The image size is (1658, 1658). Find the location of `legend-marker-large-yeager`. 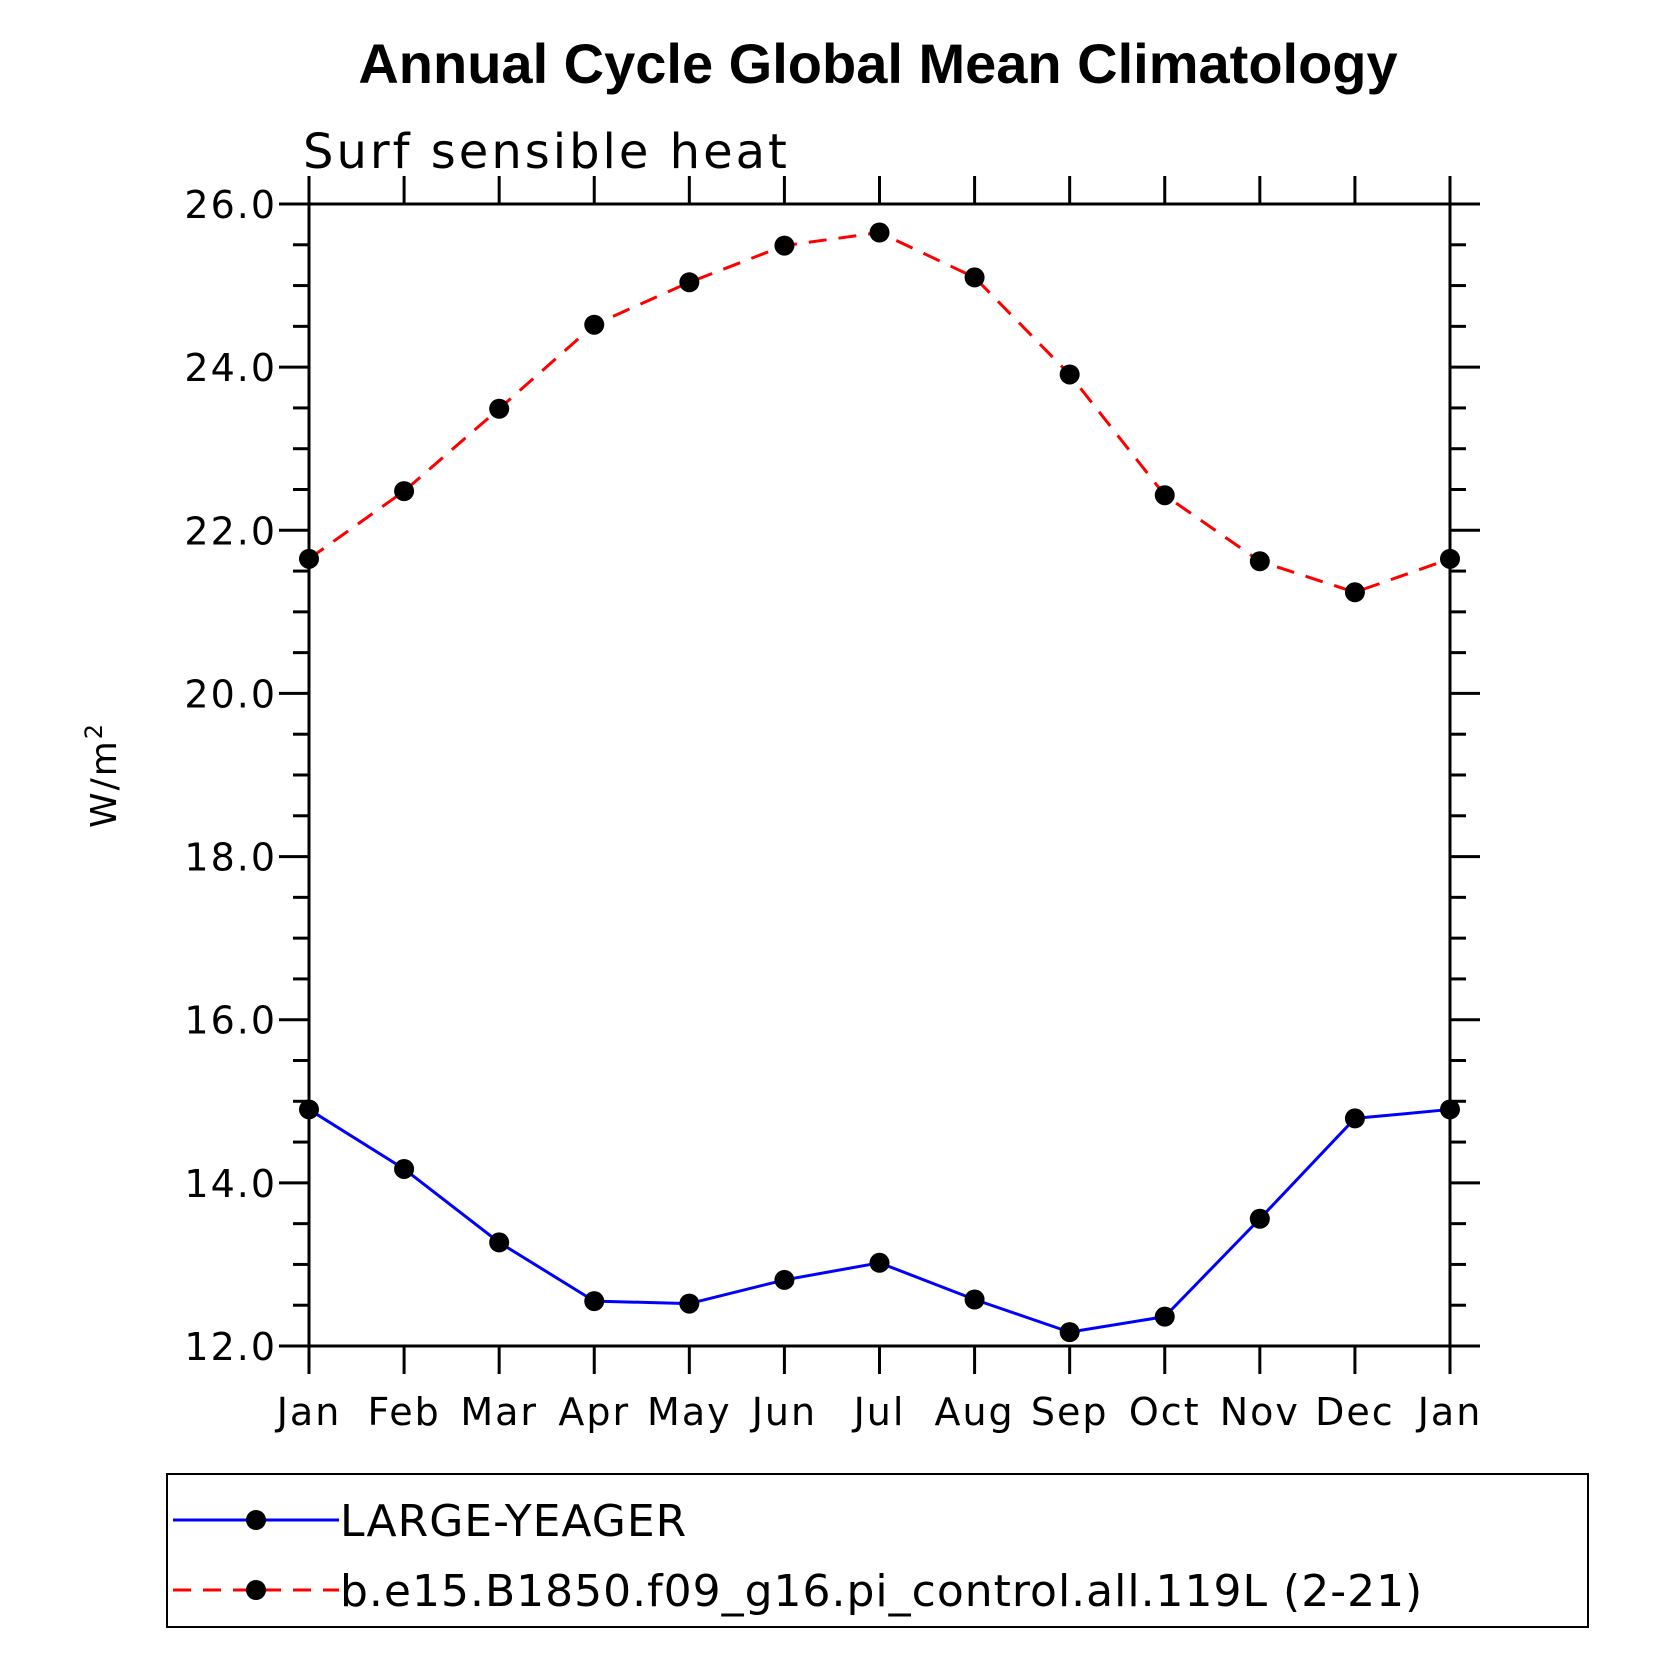

legend-marker-large-yeager is located at coordinates (256, 1520).